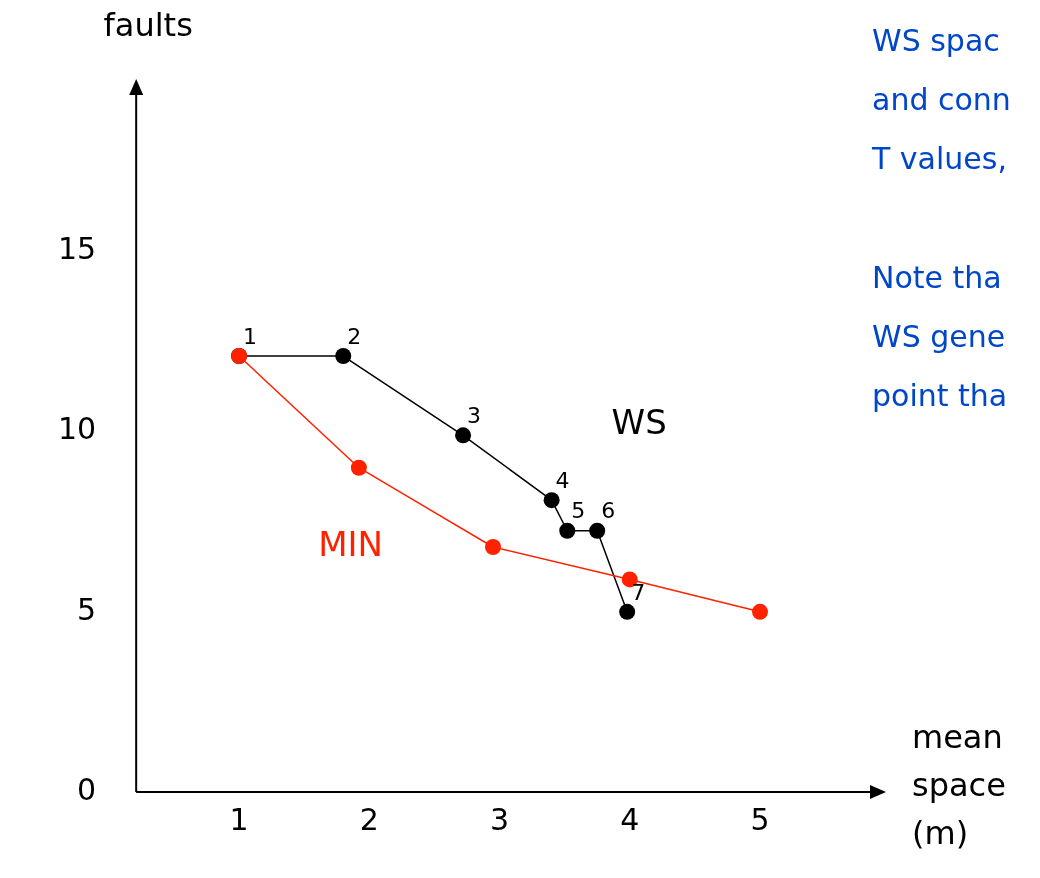 This screenshot has height=878, width=1040. Describe the element at coordinates (939, 158) in the screenshot. I see `annotation: T values,` at that location.